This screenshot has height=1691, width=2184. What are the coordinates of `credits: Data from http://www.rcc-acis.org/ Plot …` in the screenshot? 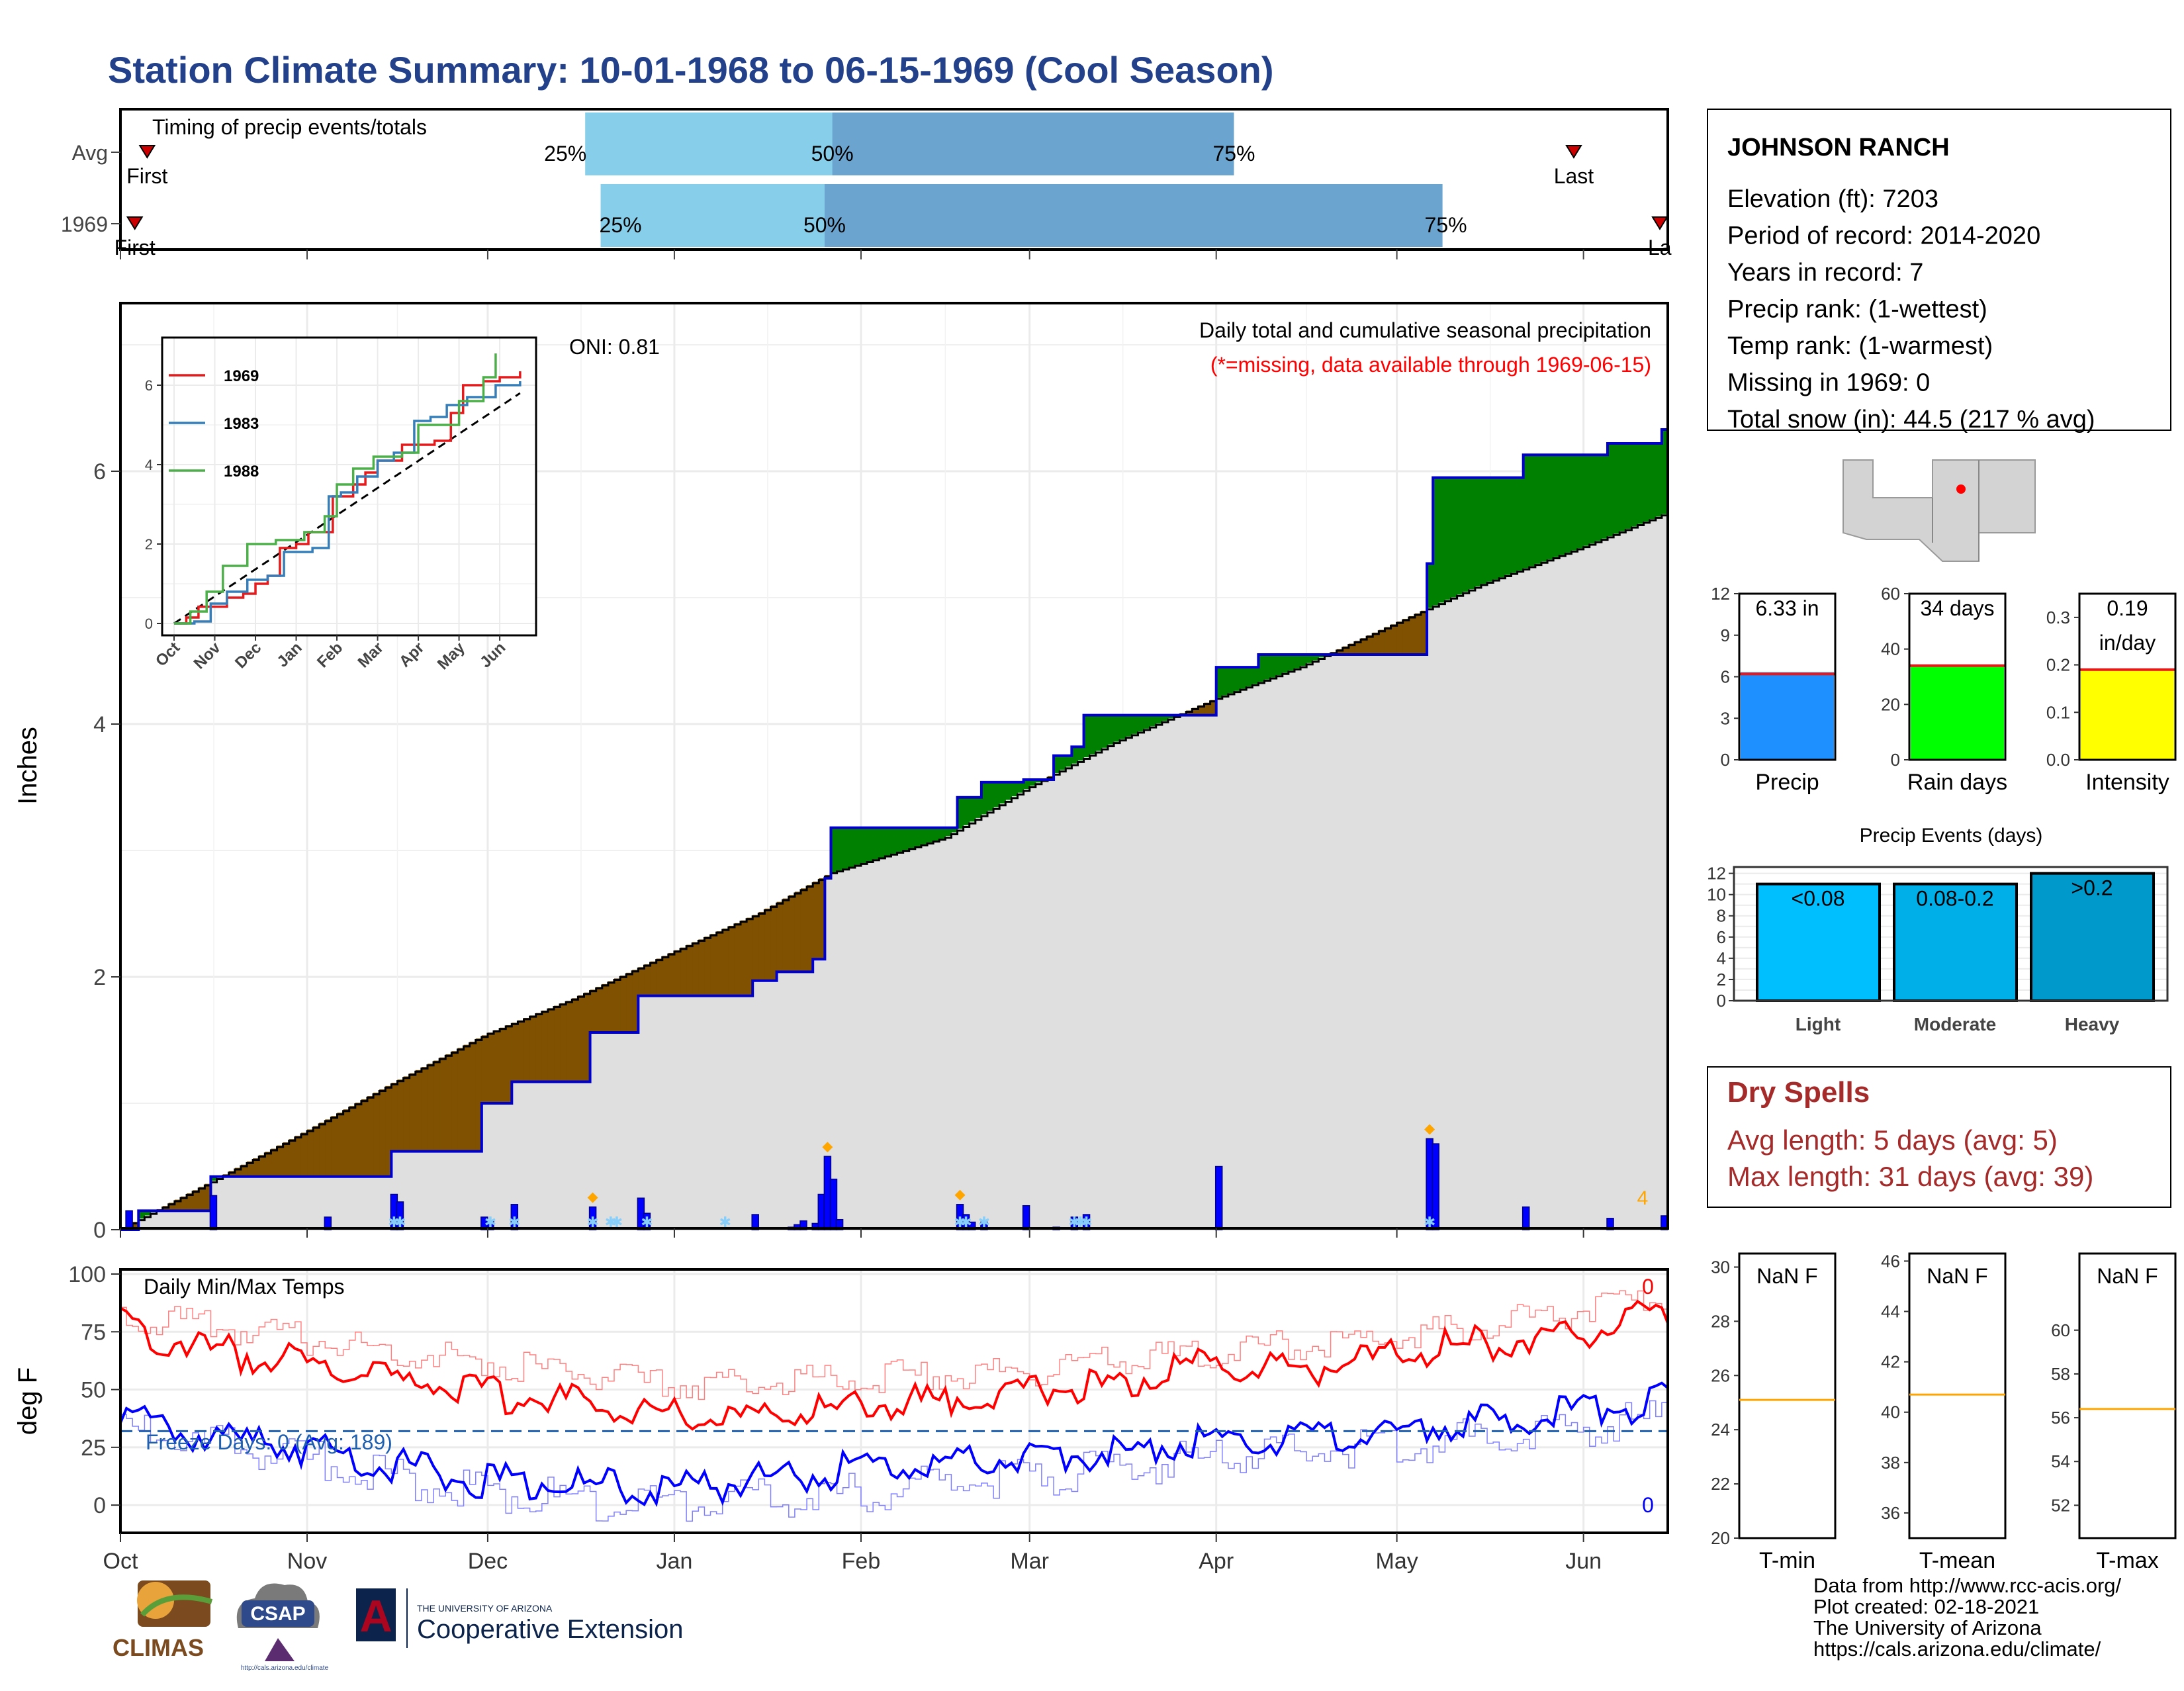 It's located at (1967, 1617).